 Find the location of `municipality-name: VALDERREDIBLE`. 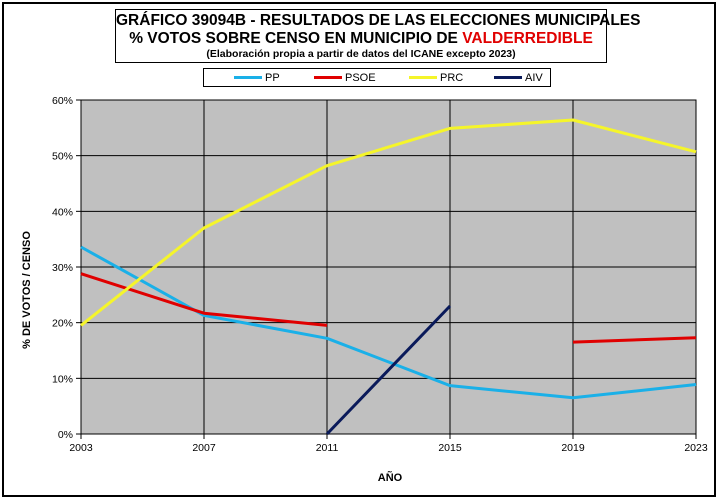

municipality-name: VALDERREDIBLE is located at coordinates (527, 38).